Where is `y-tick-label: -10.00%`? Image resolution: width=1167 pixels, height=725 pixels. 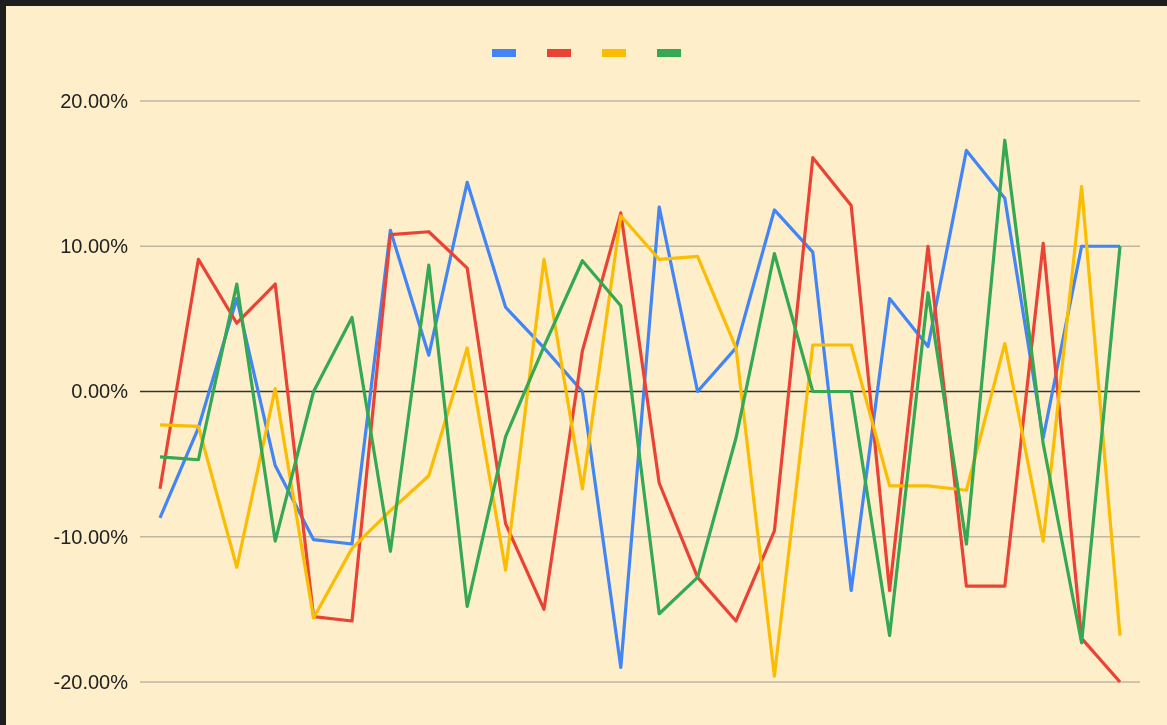
y-tick-label: -10.00% is located at coordinates (91, 536).